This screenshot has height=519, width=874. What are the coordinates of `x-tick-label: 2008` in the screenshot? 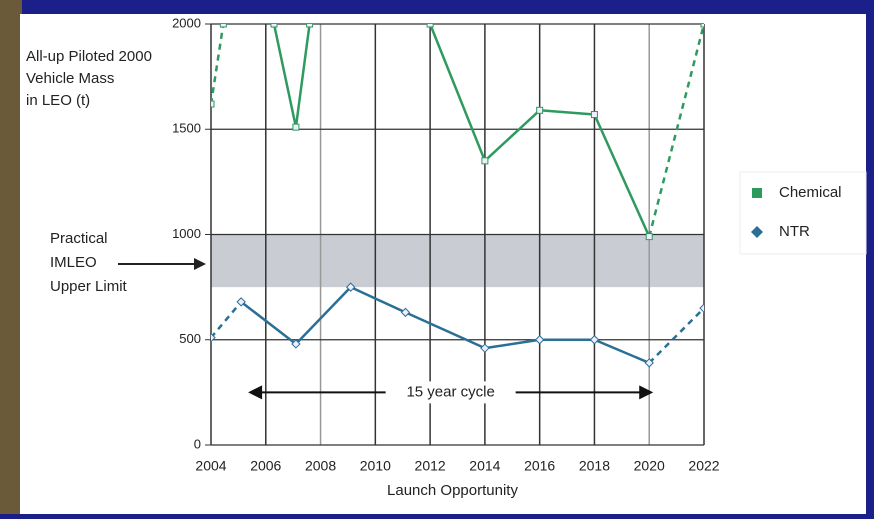 It's located at (320, 466).